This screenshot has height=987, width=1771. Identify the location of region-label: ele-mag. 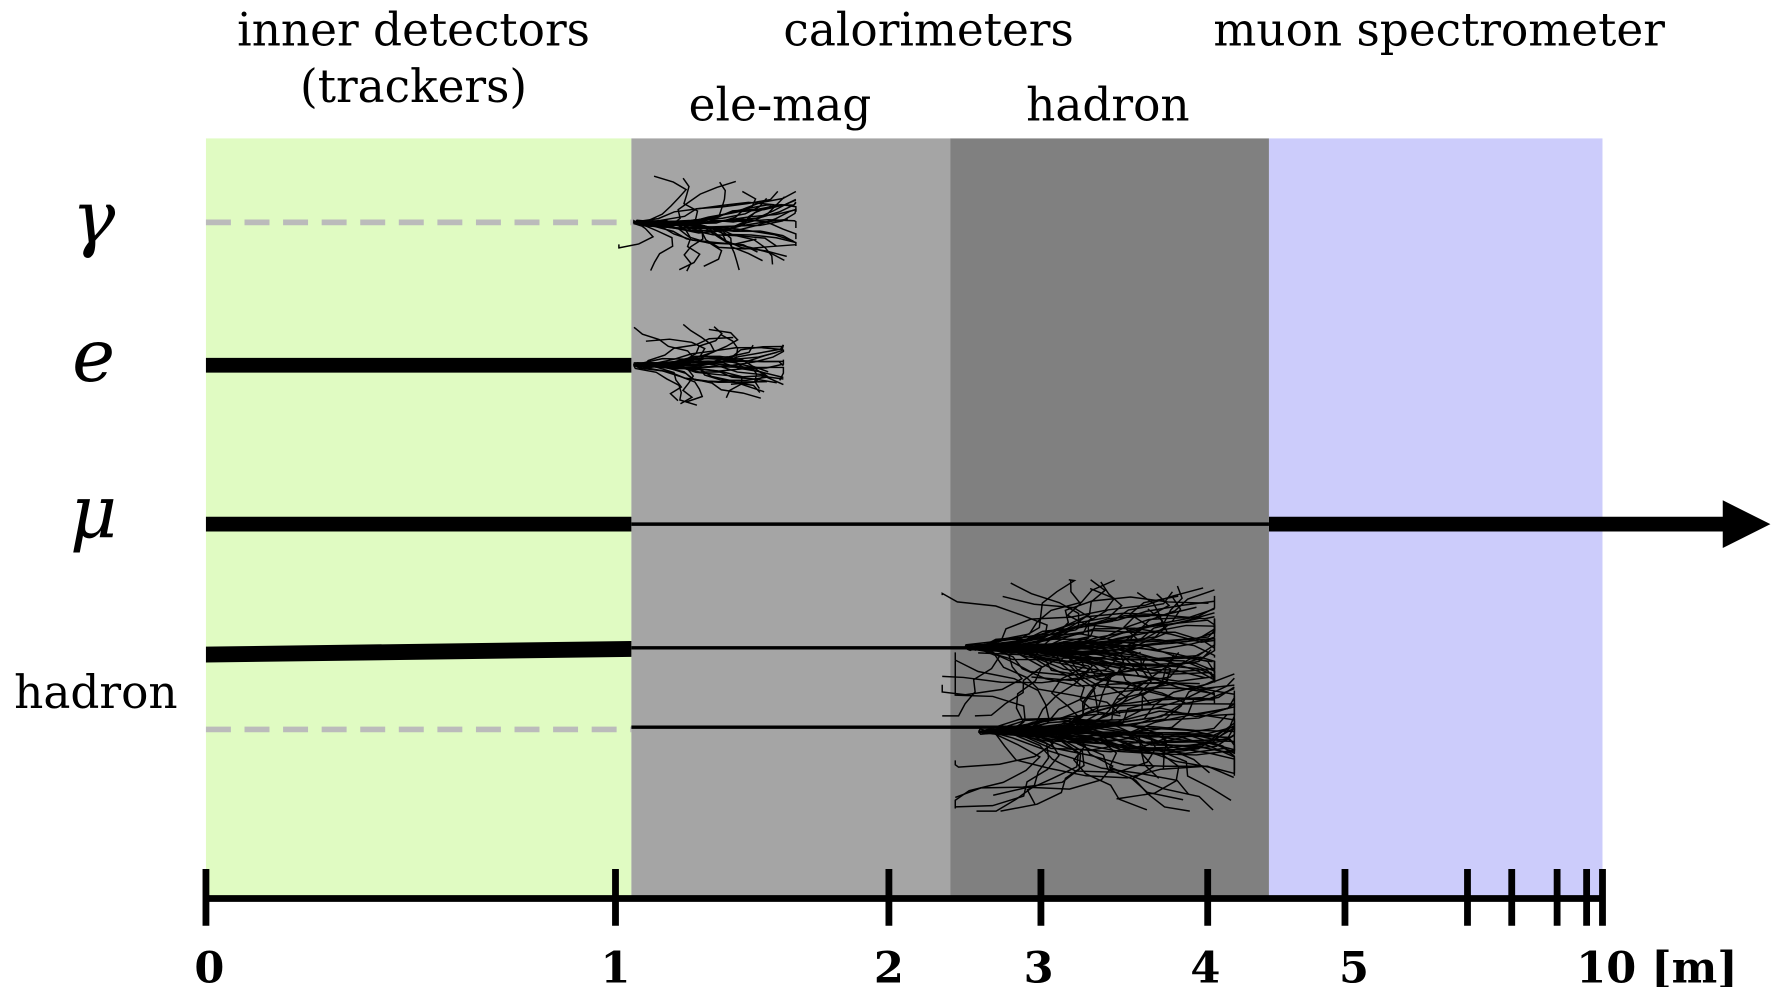
(780, 104).